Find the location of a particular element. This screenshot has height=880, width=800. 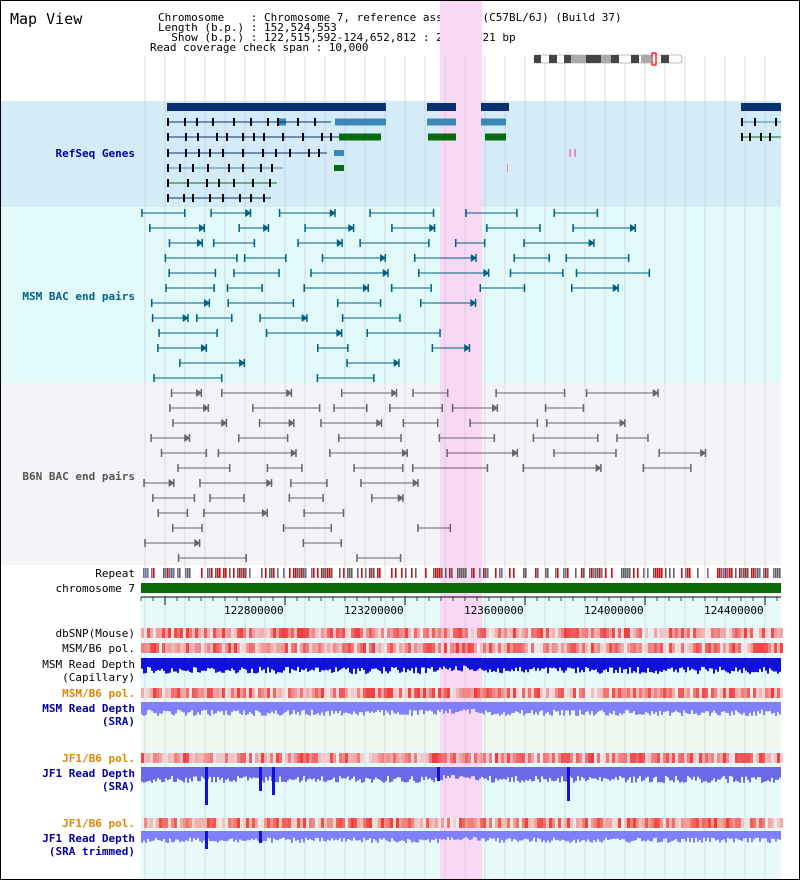

dbsnp-label: dbSNP(Mouse) is located at coordinates (95, 633).